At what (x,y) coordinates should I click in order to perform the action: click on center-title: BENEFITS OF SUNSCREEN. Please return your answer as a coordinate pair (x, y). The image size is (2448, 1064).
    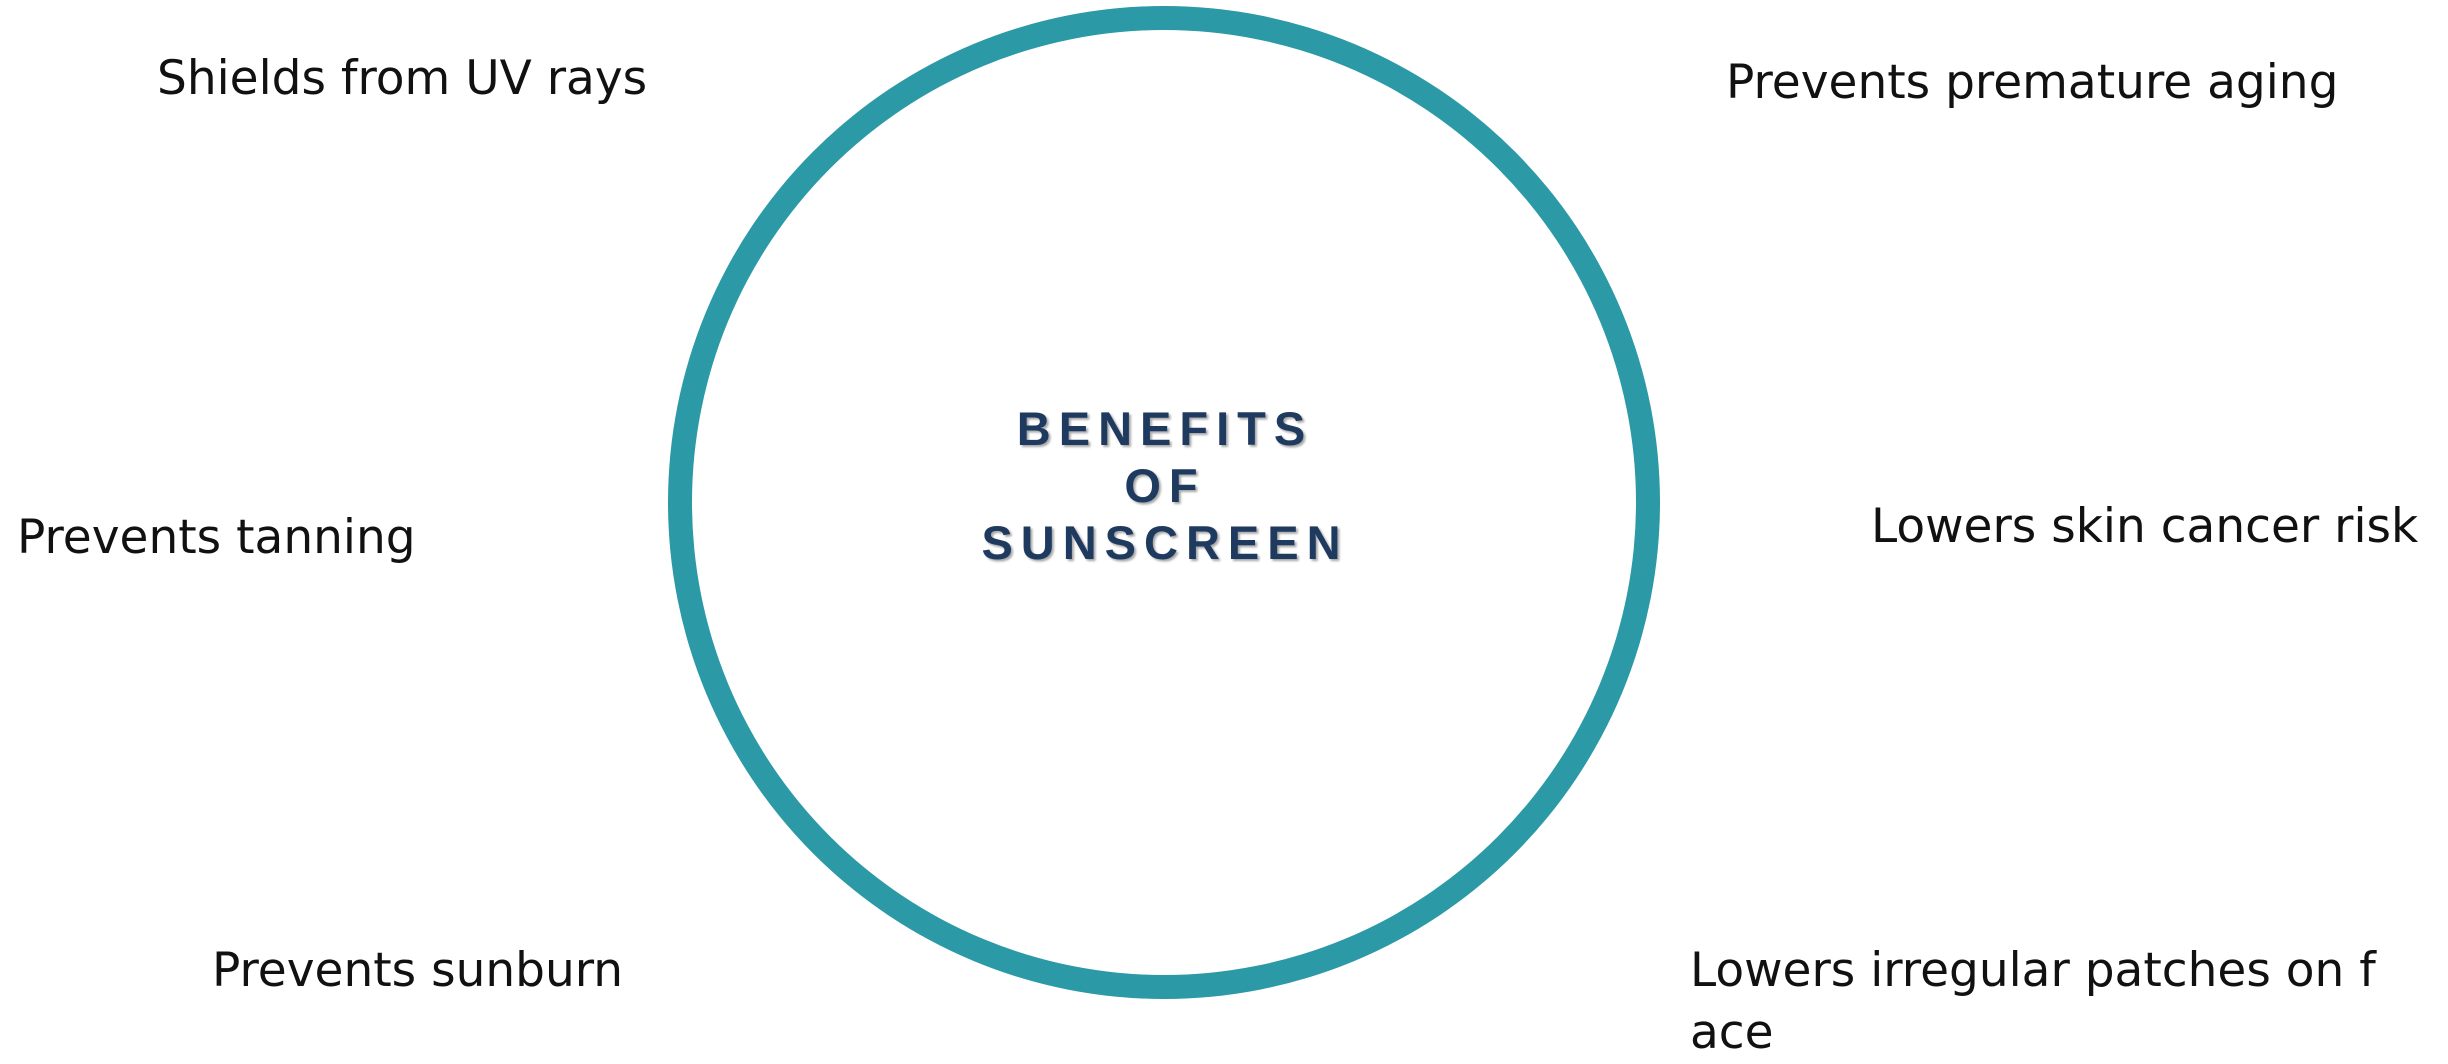
    Looking at the image, I should click on (1165, 485).